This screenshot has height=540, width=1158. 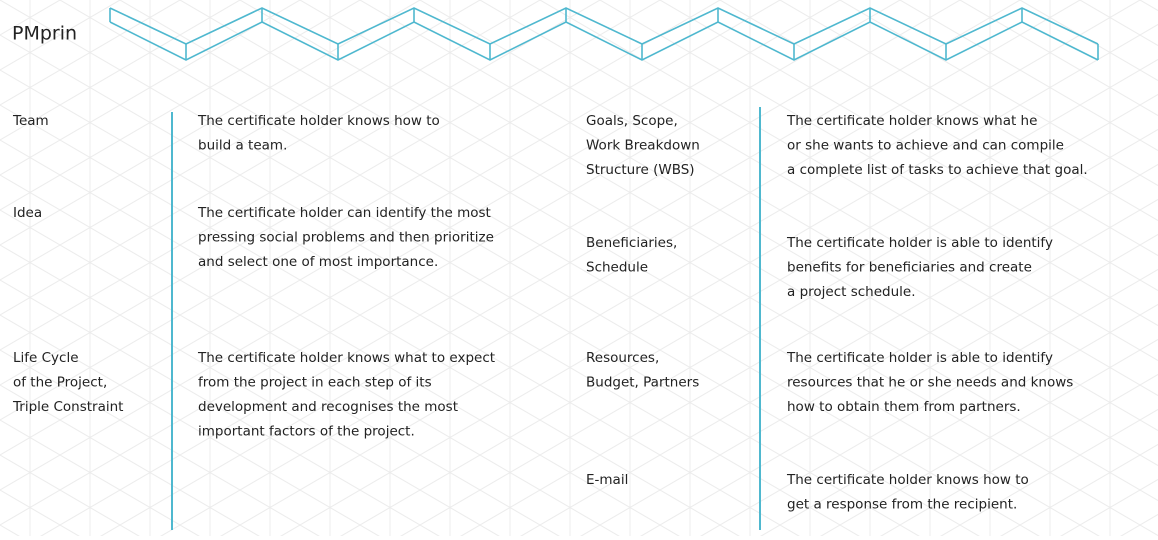 What do you see at coordinates (631, 243) in the screenshot?
I see `term: Beneficiaries,` at bounding box center [631, 243].